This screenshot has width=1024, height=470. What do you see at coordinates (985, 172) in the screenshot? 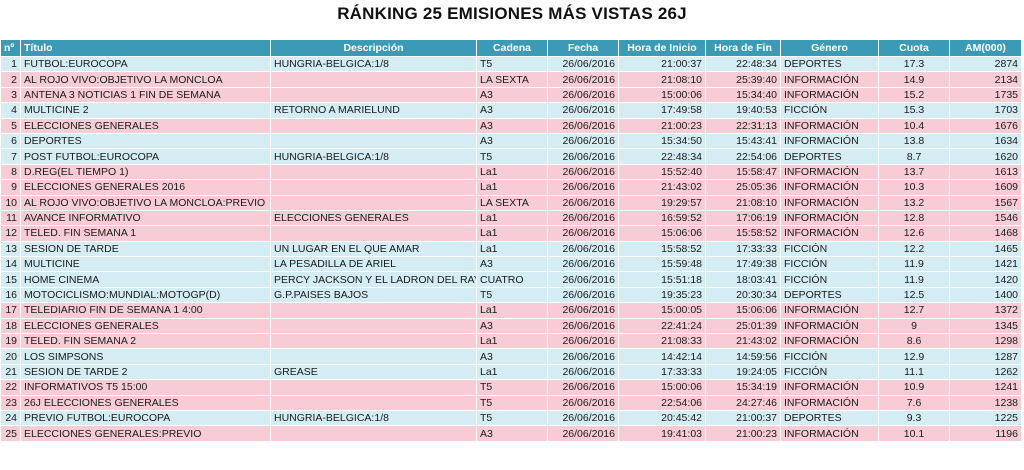
I see `table-cell: 1613` at bounding box center [985, 172].